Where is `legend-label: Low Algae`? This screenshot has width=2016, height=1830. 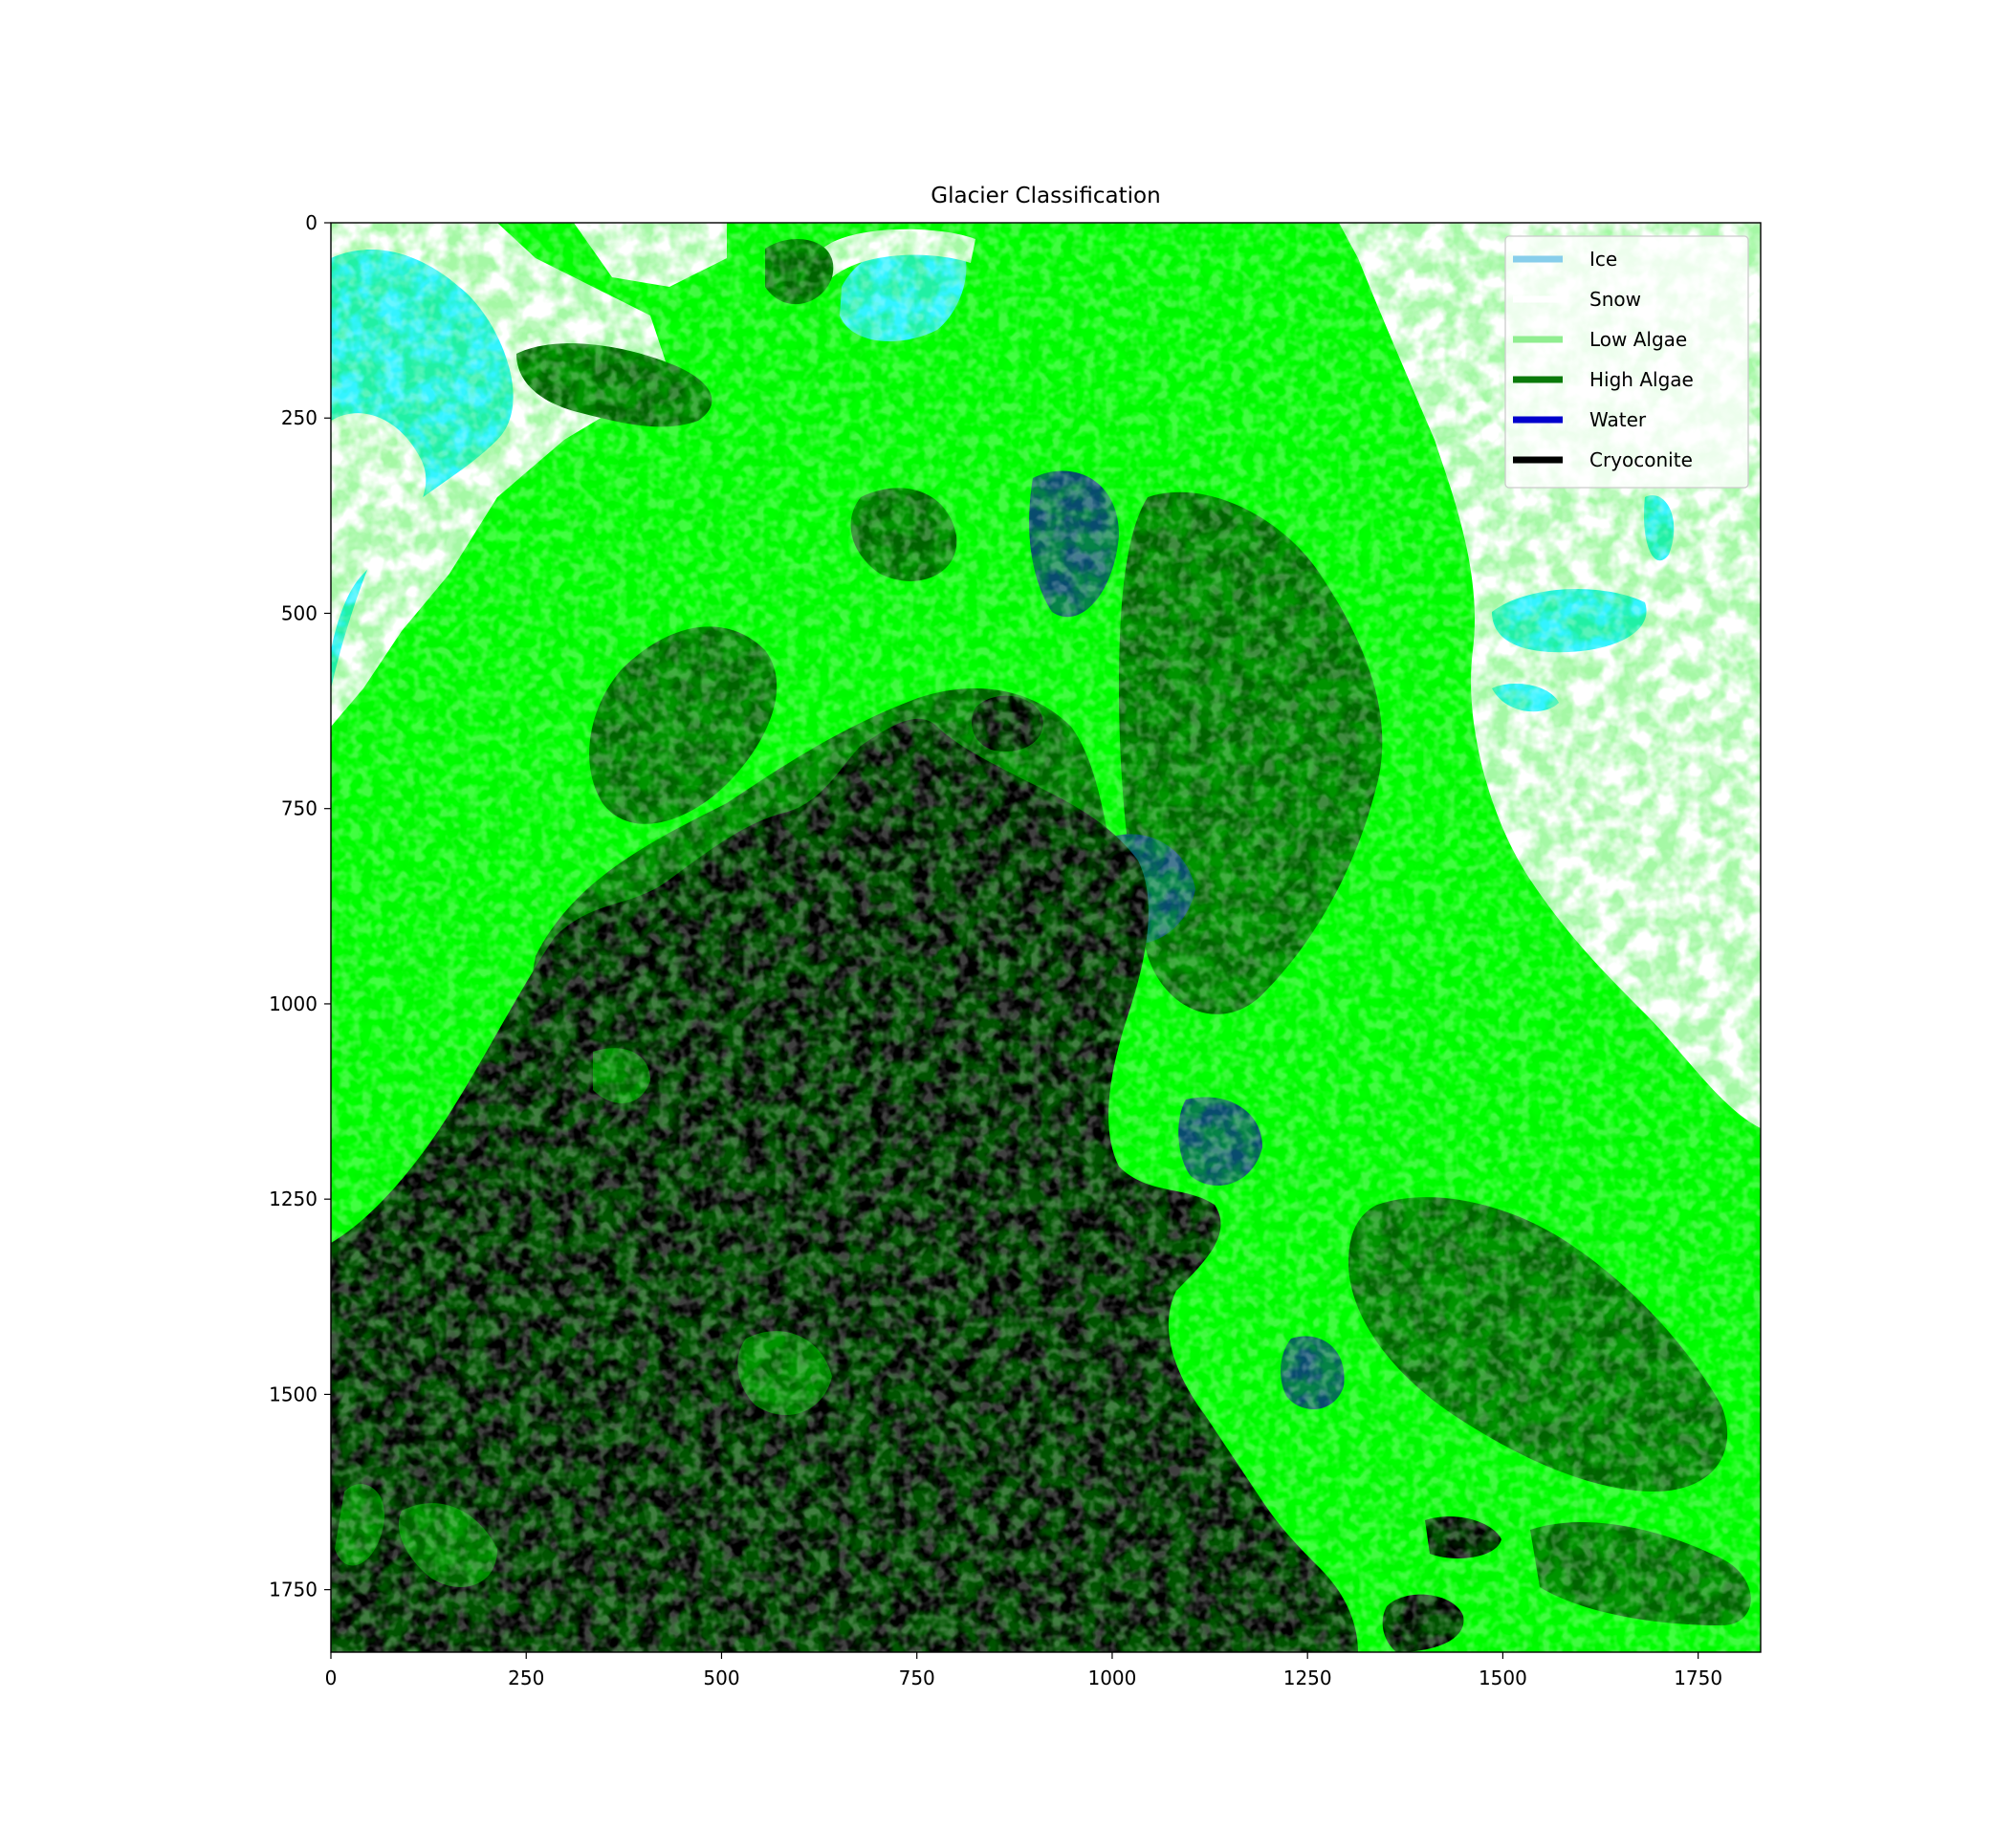 legend-label: Low Algae is located at coordinates (1638, 340).